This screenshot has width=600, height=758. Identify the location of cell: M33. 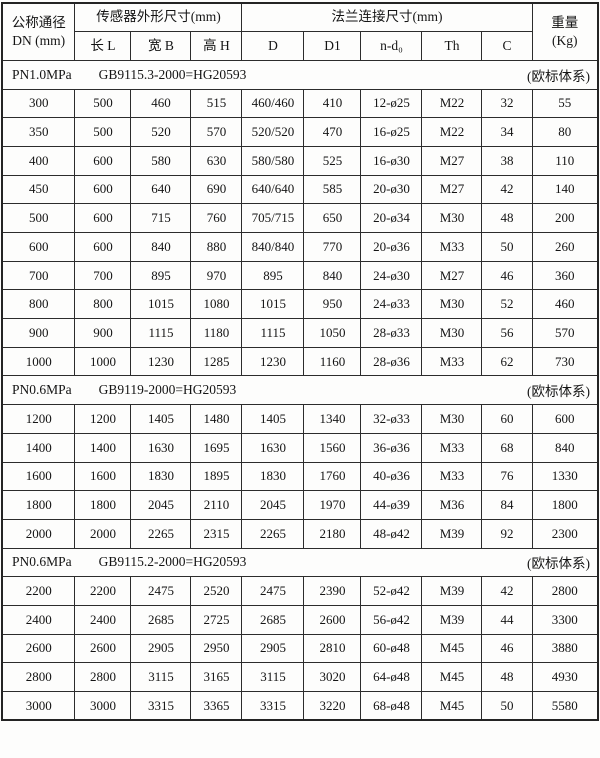
(452, 447).